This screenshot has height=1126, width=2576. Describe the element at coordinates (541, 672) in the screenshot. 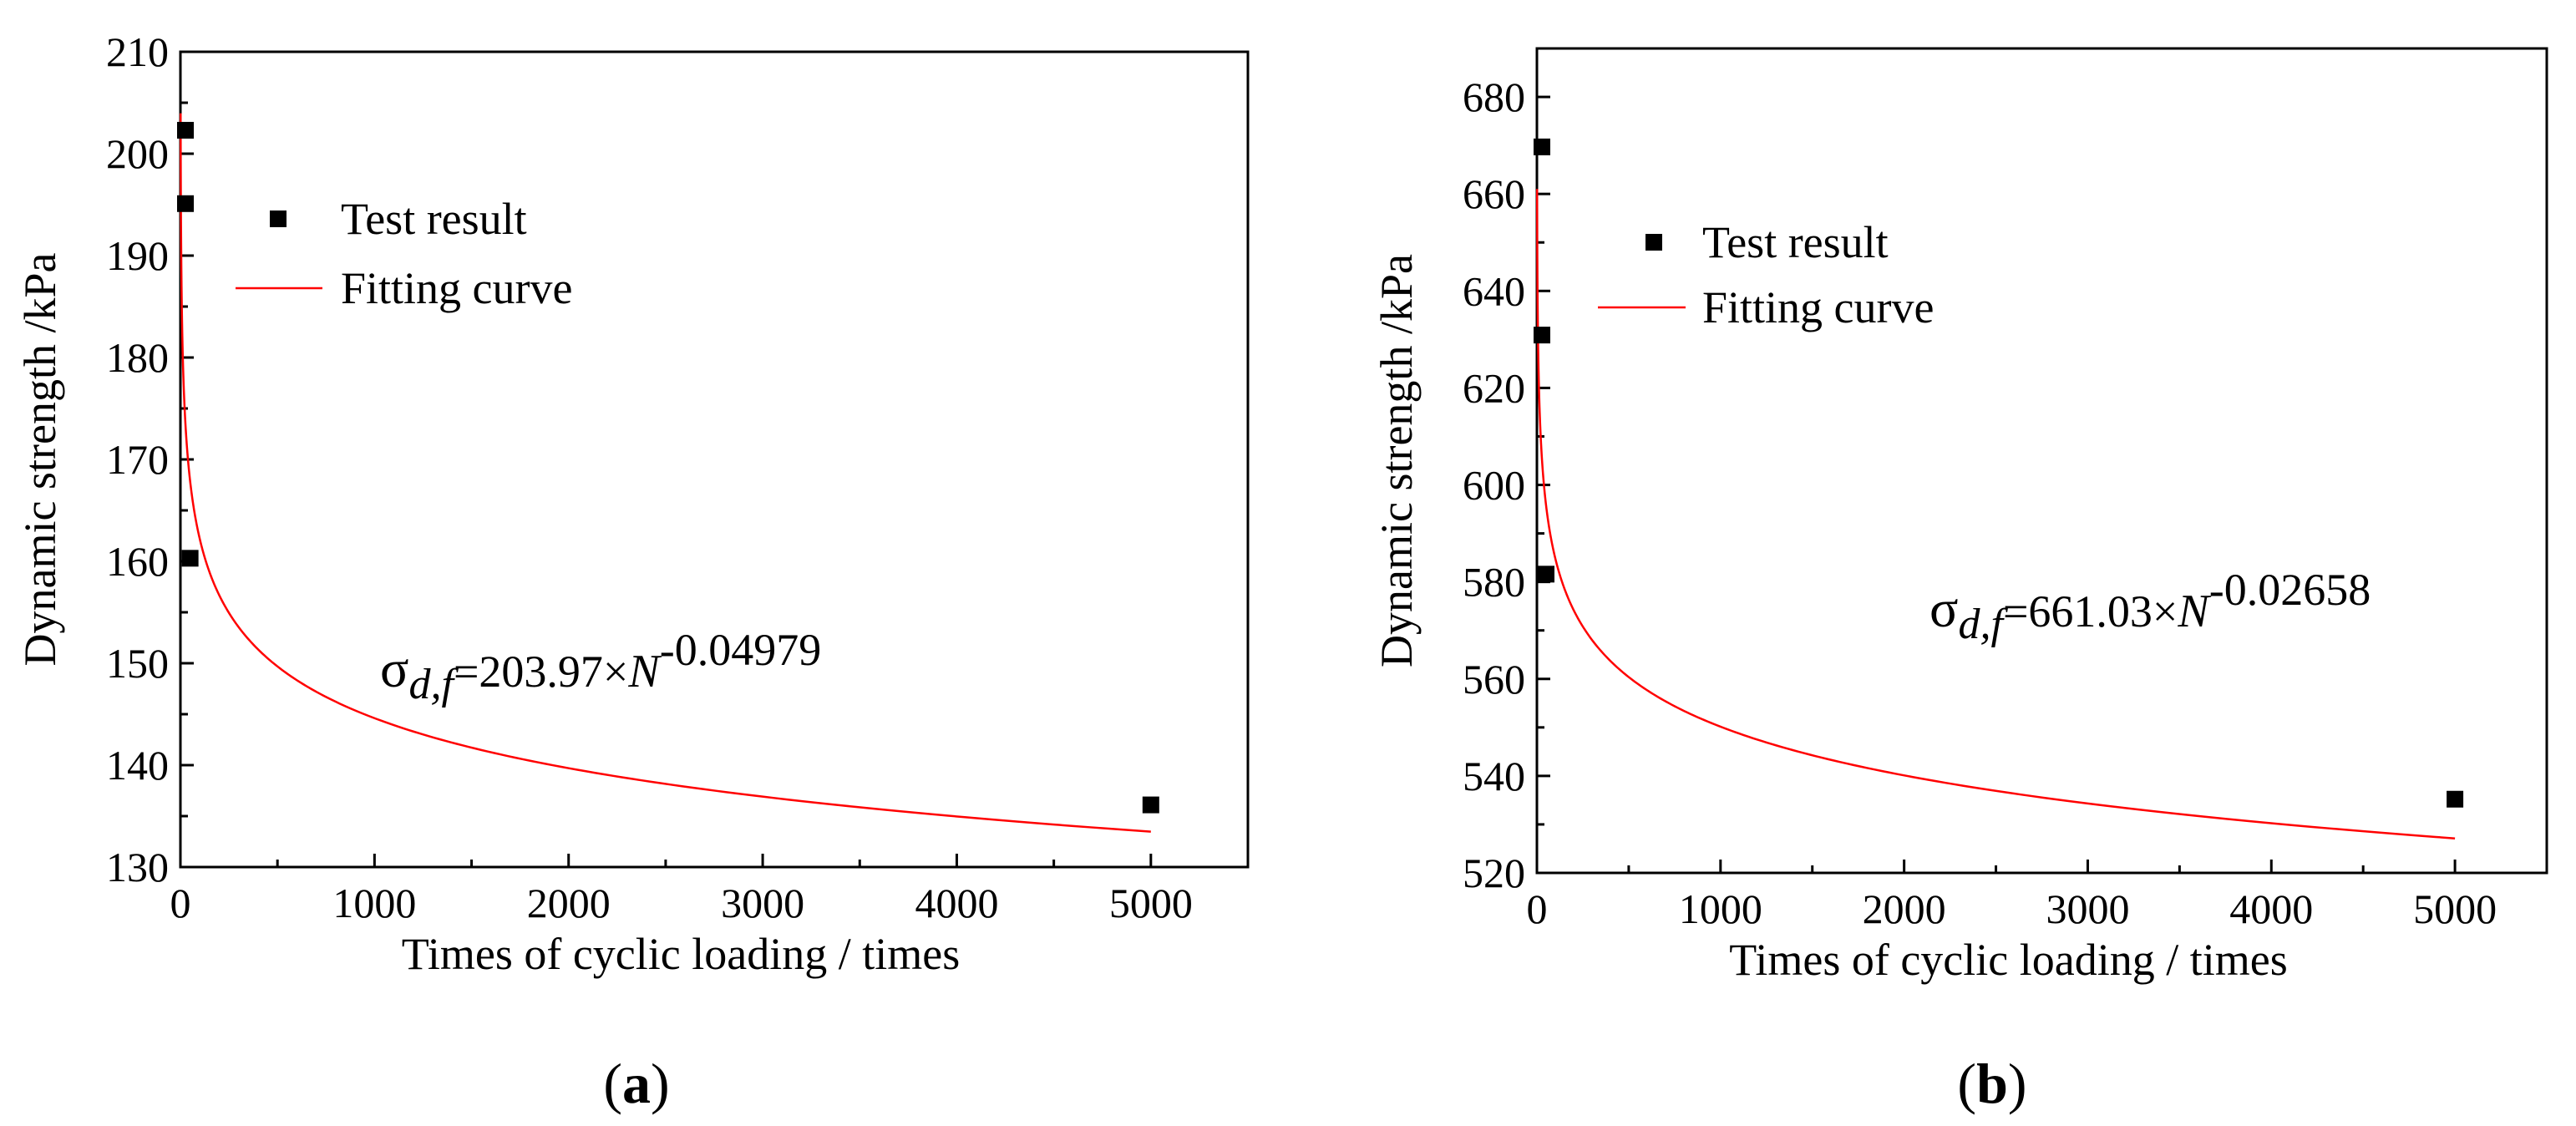

I see `fit-equation-coefficient: =203.97×` at that location.